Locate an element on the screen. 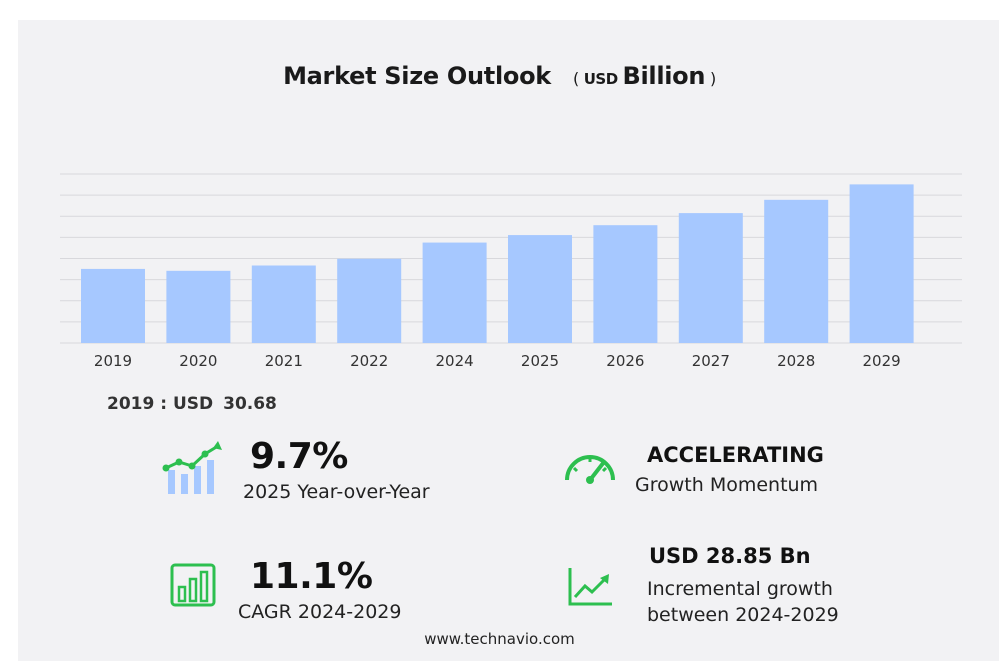 The width and height of the screenshot is (999, 661). momentum-value: ACCELERATING is located at coordinates (735, 455).